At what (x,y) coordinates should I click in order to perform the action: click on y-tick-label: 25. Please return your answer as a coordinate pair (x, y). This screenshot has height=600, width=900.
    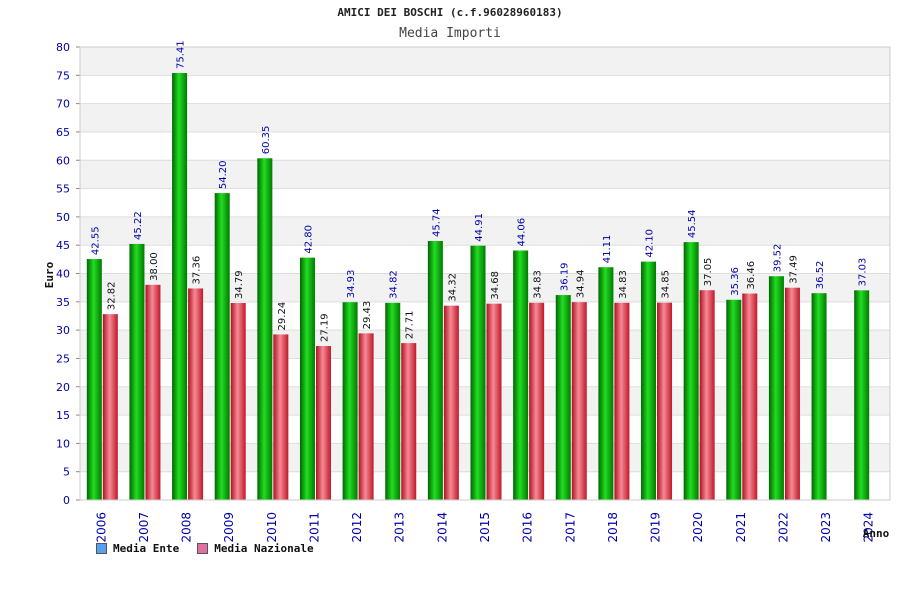
    Looking at the image, I should click on (63, 358).